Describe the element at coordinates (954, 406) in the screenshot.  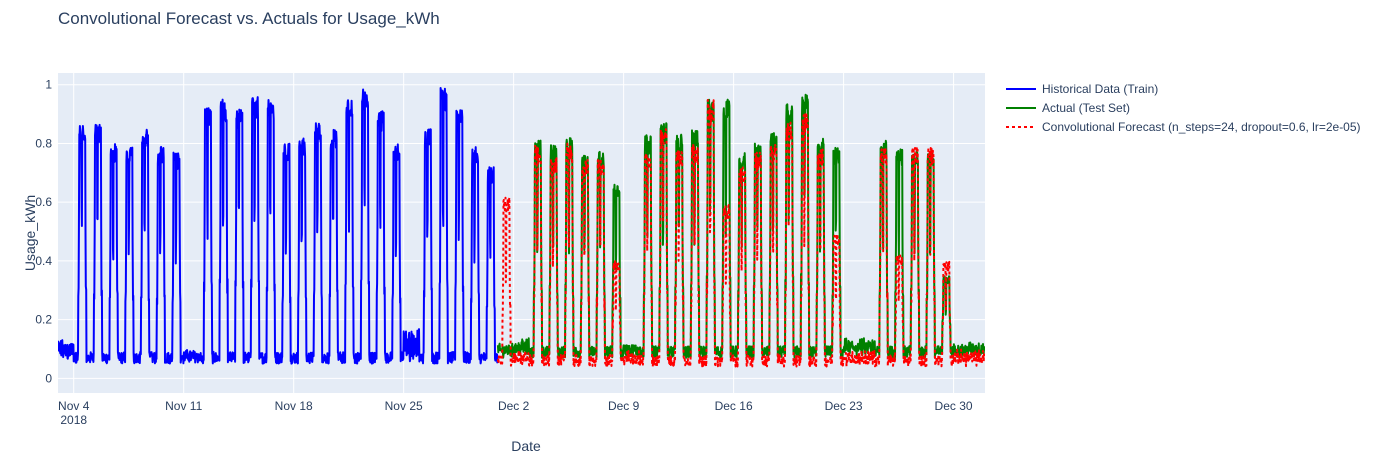
I see `x-tick-label: Dec 30` at that location.